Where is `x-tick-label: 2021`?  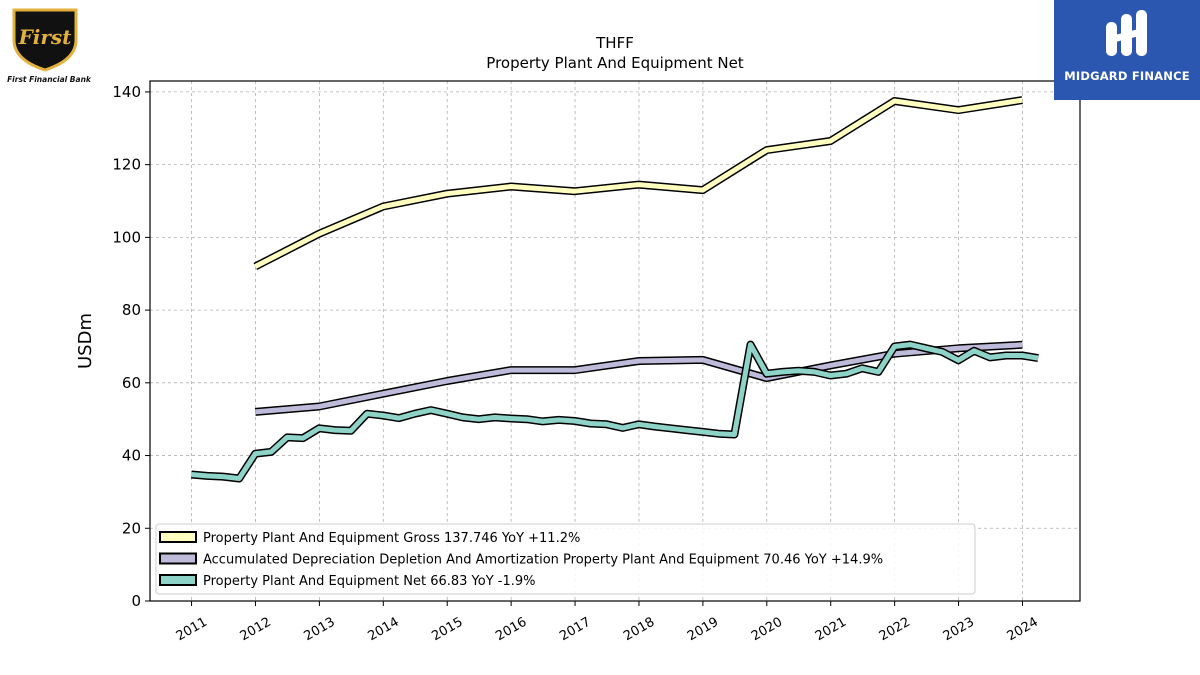 x-tick-label: 2021 is located at coordinates (831, 630).